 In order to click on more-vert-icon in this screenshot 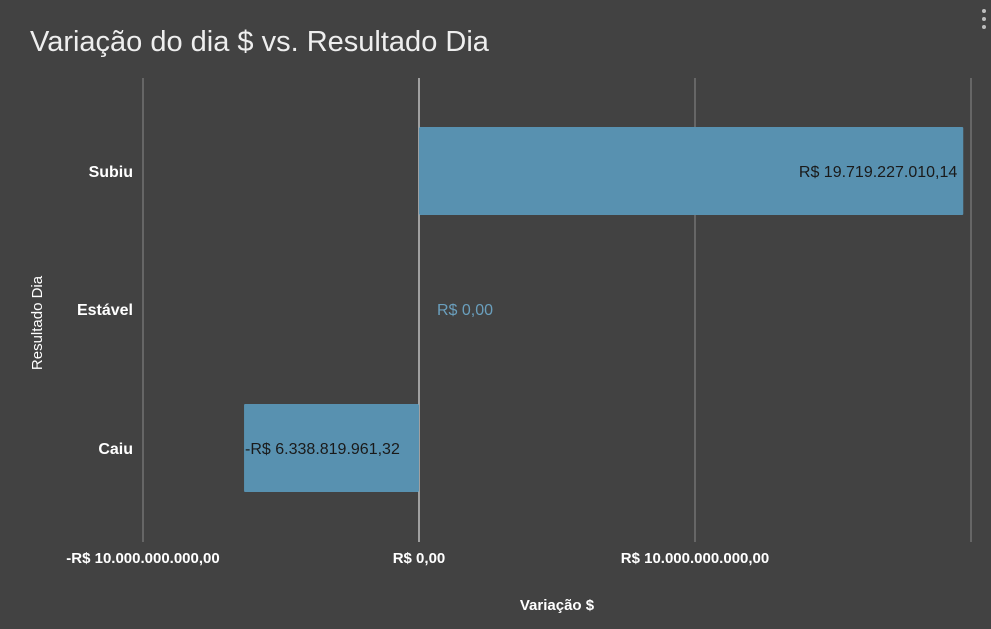, I will do `click(984, 19)`.